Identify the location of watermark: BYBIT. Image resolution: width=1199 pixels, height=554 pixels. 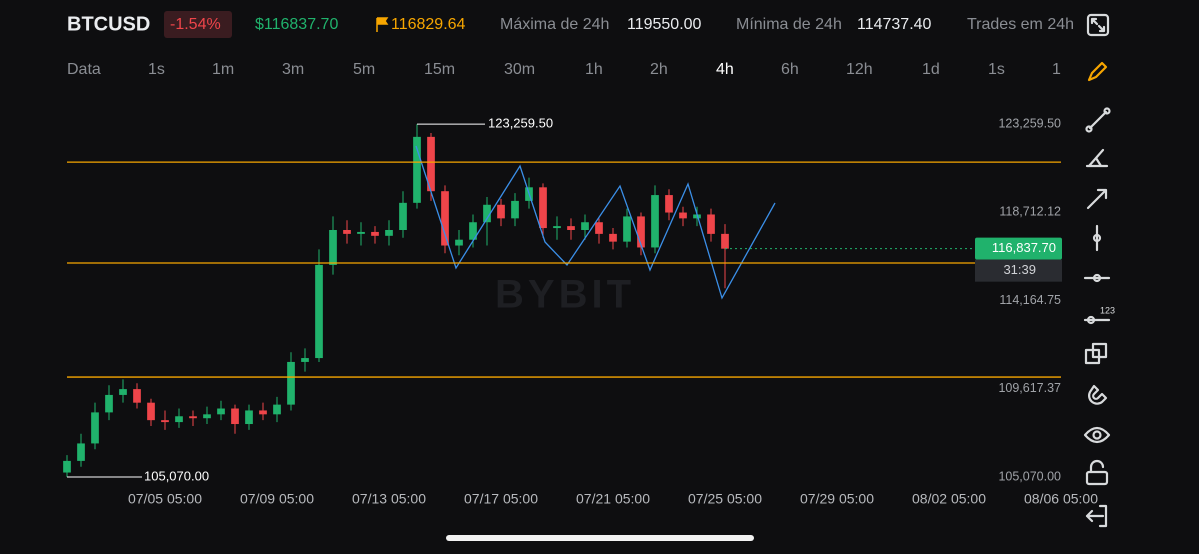
(565, 295).